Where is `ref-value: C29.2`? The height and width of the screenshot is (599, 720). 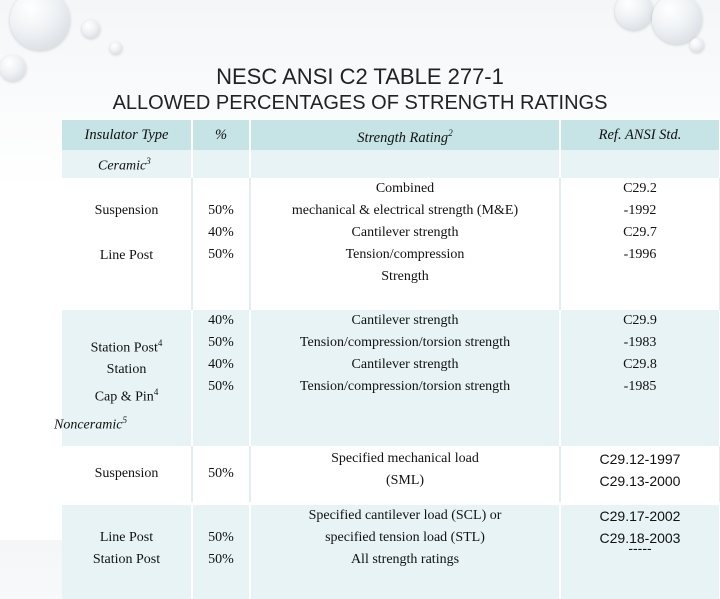 ref-value: C29.2 is located at coordinates (640, 188).